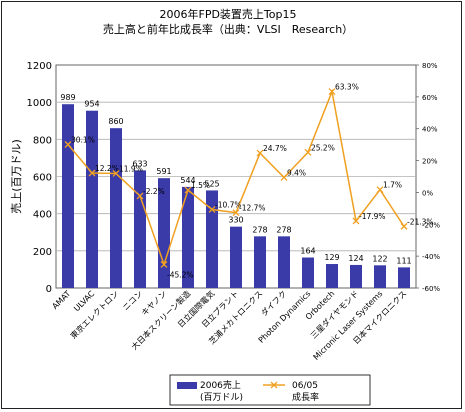 This screenshot has height=412, width=465. Describe the element at coordinates (372, 216) in the screenshot. I see `growth-value-label: -17.9%` at that location.